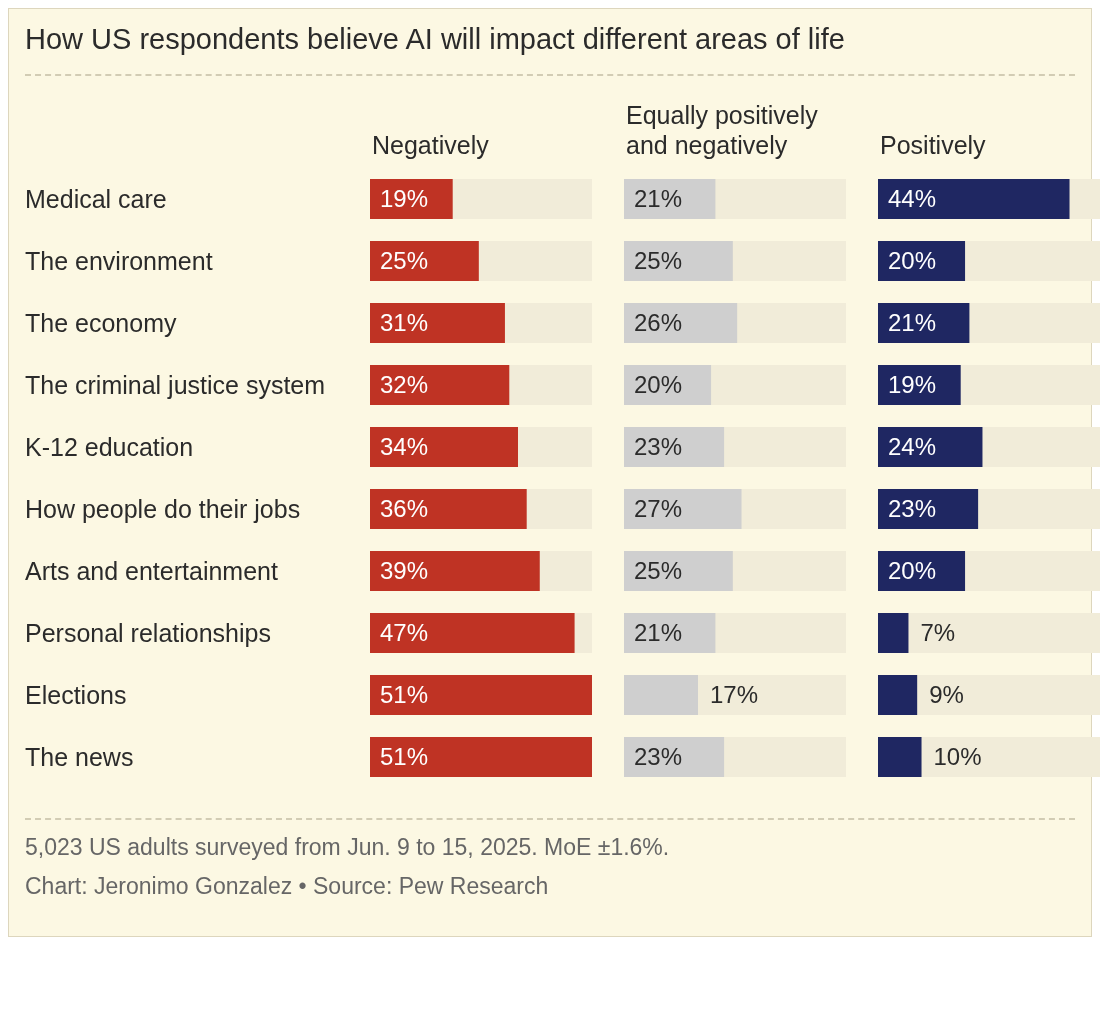 This screenshot has height=1032, width=1102. What do you see at coordinates (404, 571) in the screenshot?
I see `data-label: 39%` at bounding box center [404, 571].